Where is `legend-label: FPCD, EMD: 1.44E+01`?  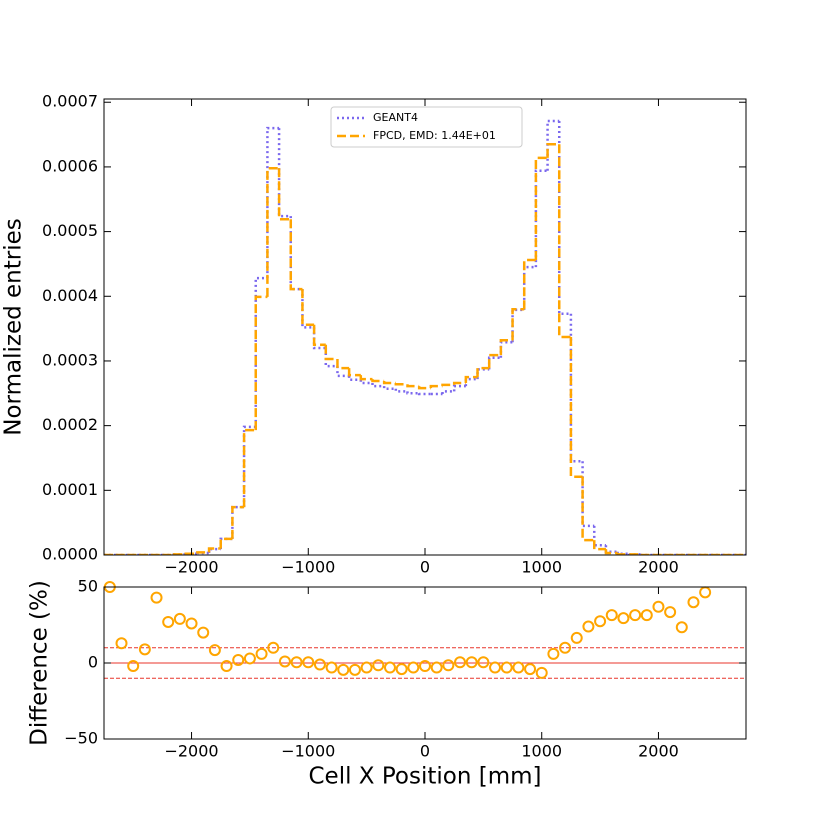 legend-label: FPCD, EMD: 1.44E+01 is located at coordinates (434, 135).